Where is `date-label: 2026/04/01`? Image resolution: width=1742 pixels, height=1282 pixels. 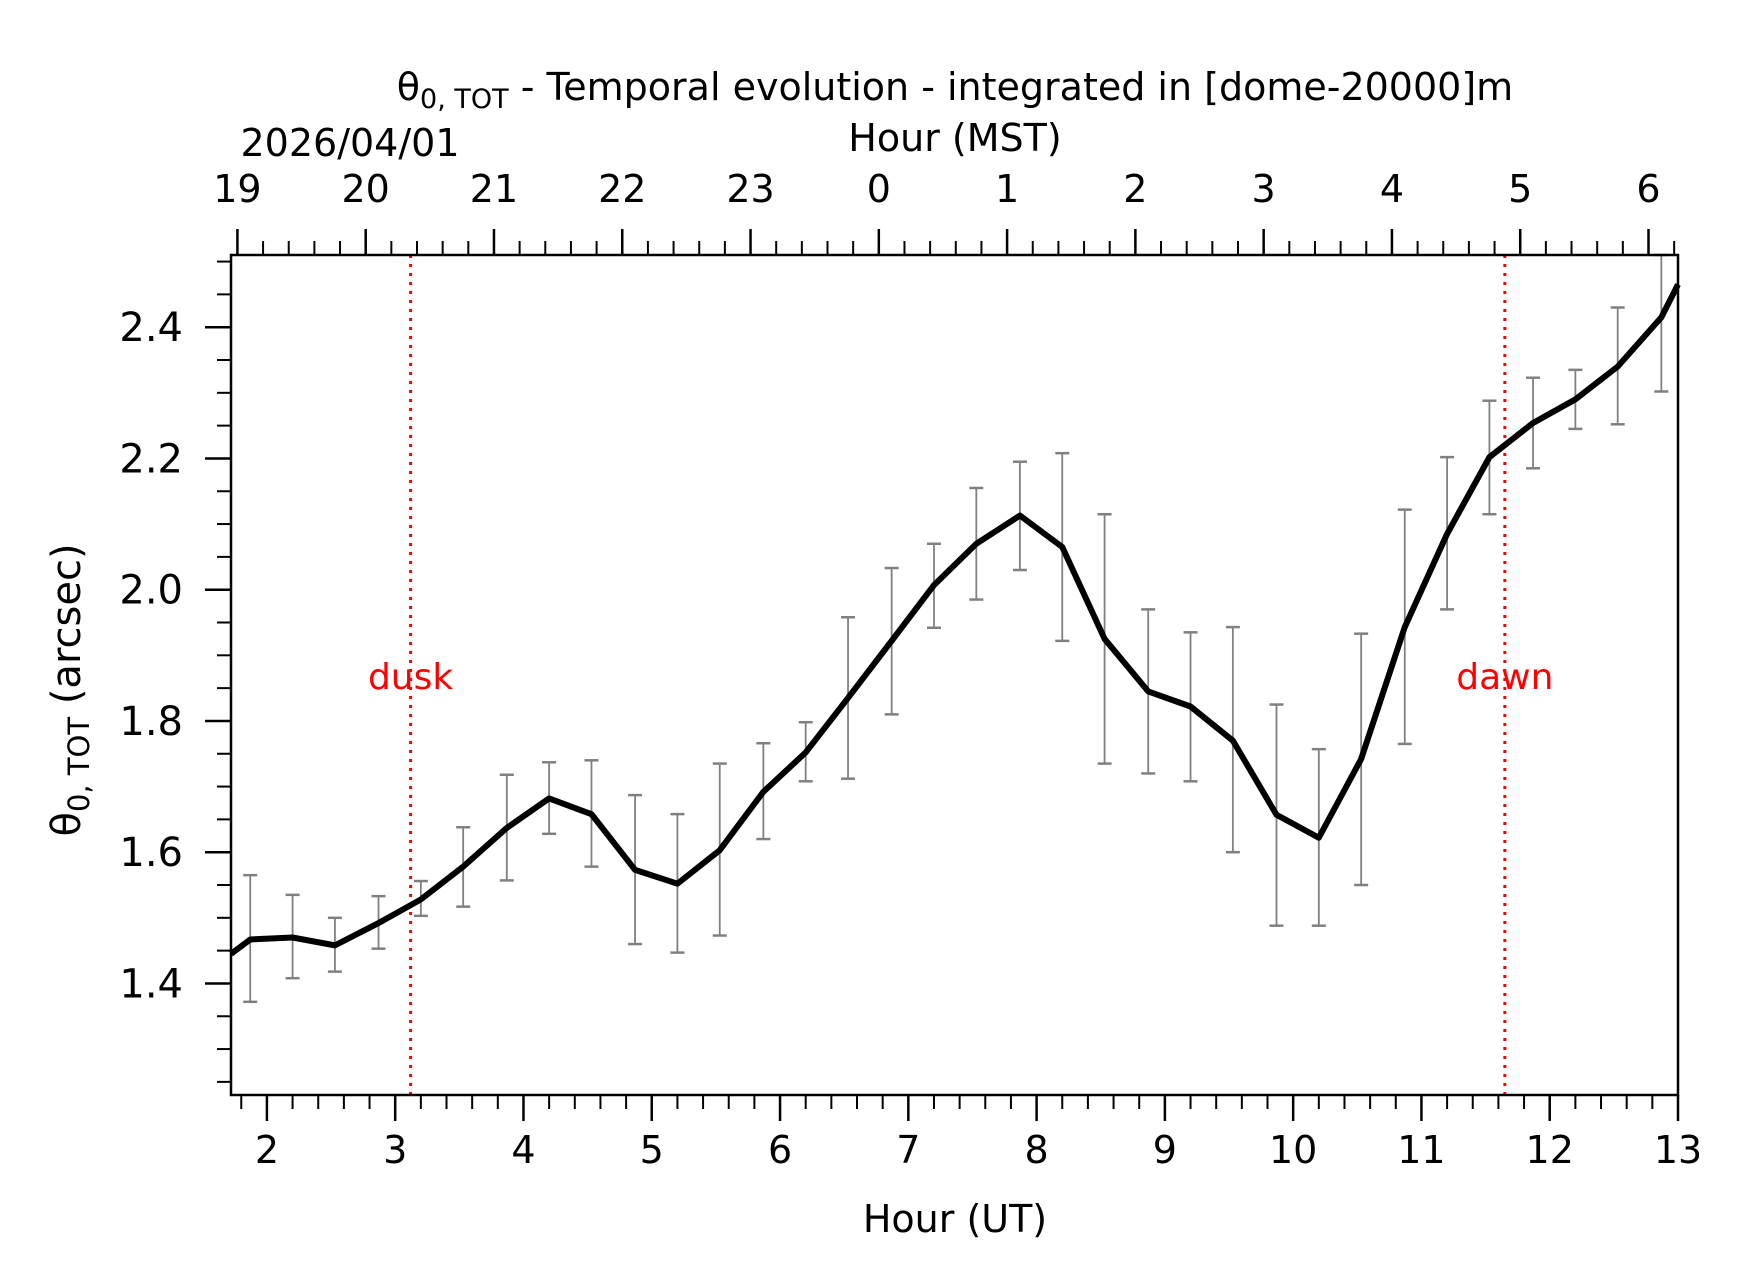 date-label: 2026/04/01 is located at coordinates (349, 143).